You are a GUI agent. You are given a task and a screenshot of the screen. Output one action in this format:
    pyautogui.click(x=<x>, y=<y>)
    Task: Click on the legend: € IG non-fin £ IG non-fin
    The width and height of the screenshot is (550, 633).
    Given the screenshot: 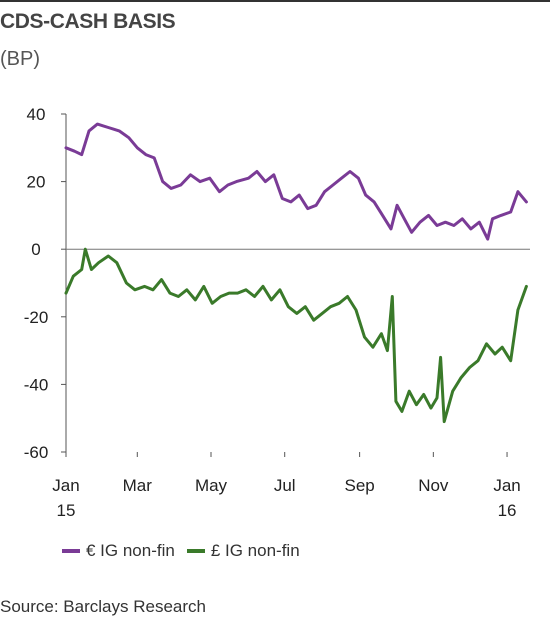 What is the action you would take?
    pyautogui.click(x=187, y=551)
    